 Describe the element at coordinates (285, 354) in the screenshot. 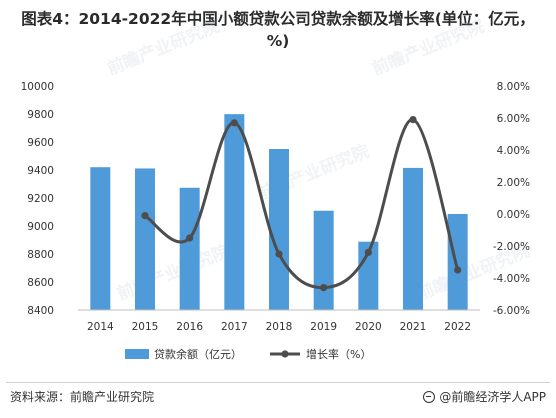

I see `legend-line-marker` at that location.